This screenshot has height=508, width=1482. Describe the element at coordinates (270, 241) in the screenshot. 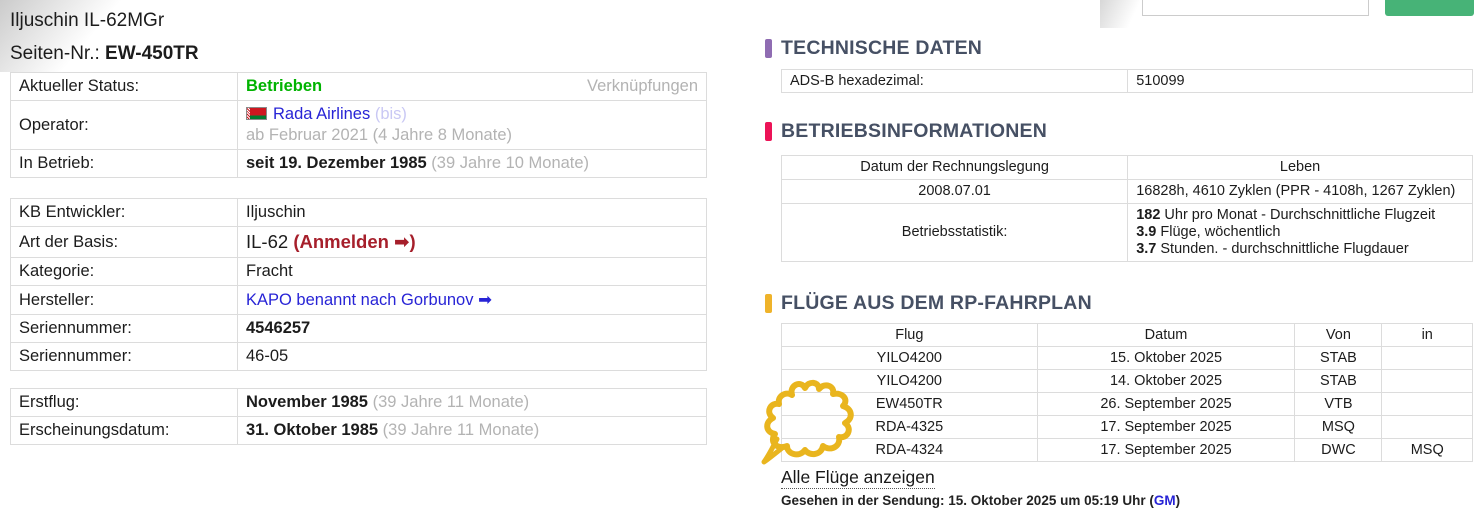

I see `base-type-value: IL-62` at that location.